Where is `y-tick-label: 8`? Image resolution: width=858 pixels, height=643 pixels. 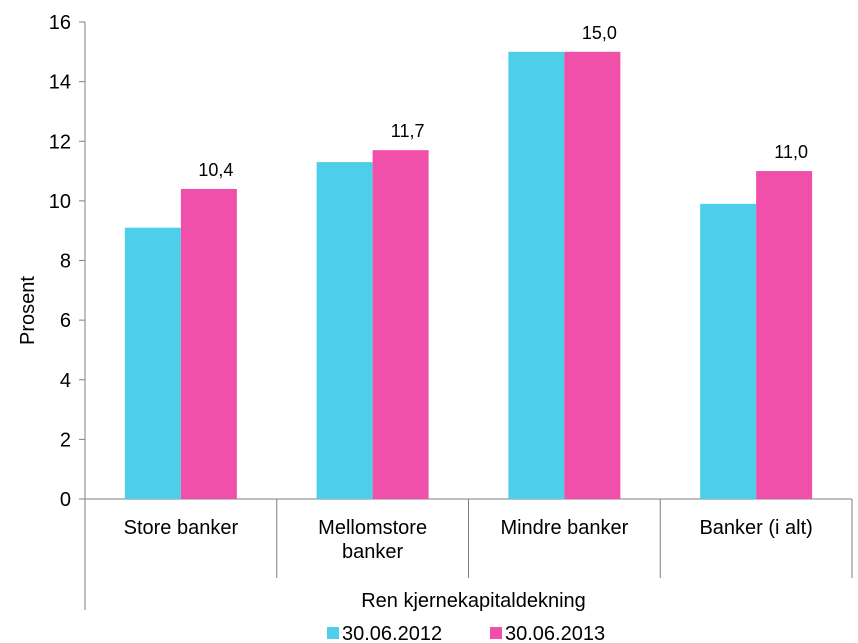
y-tick-label: 8 is located at coordinates (65, 262).